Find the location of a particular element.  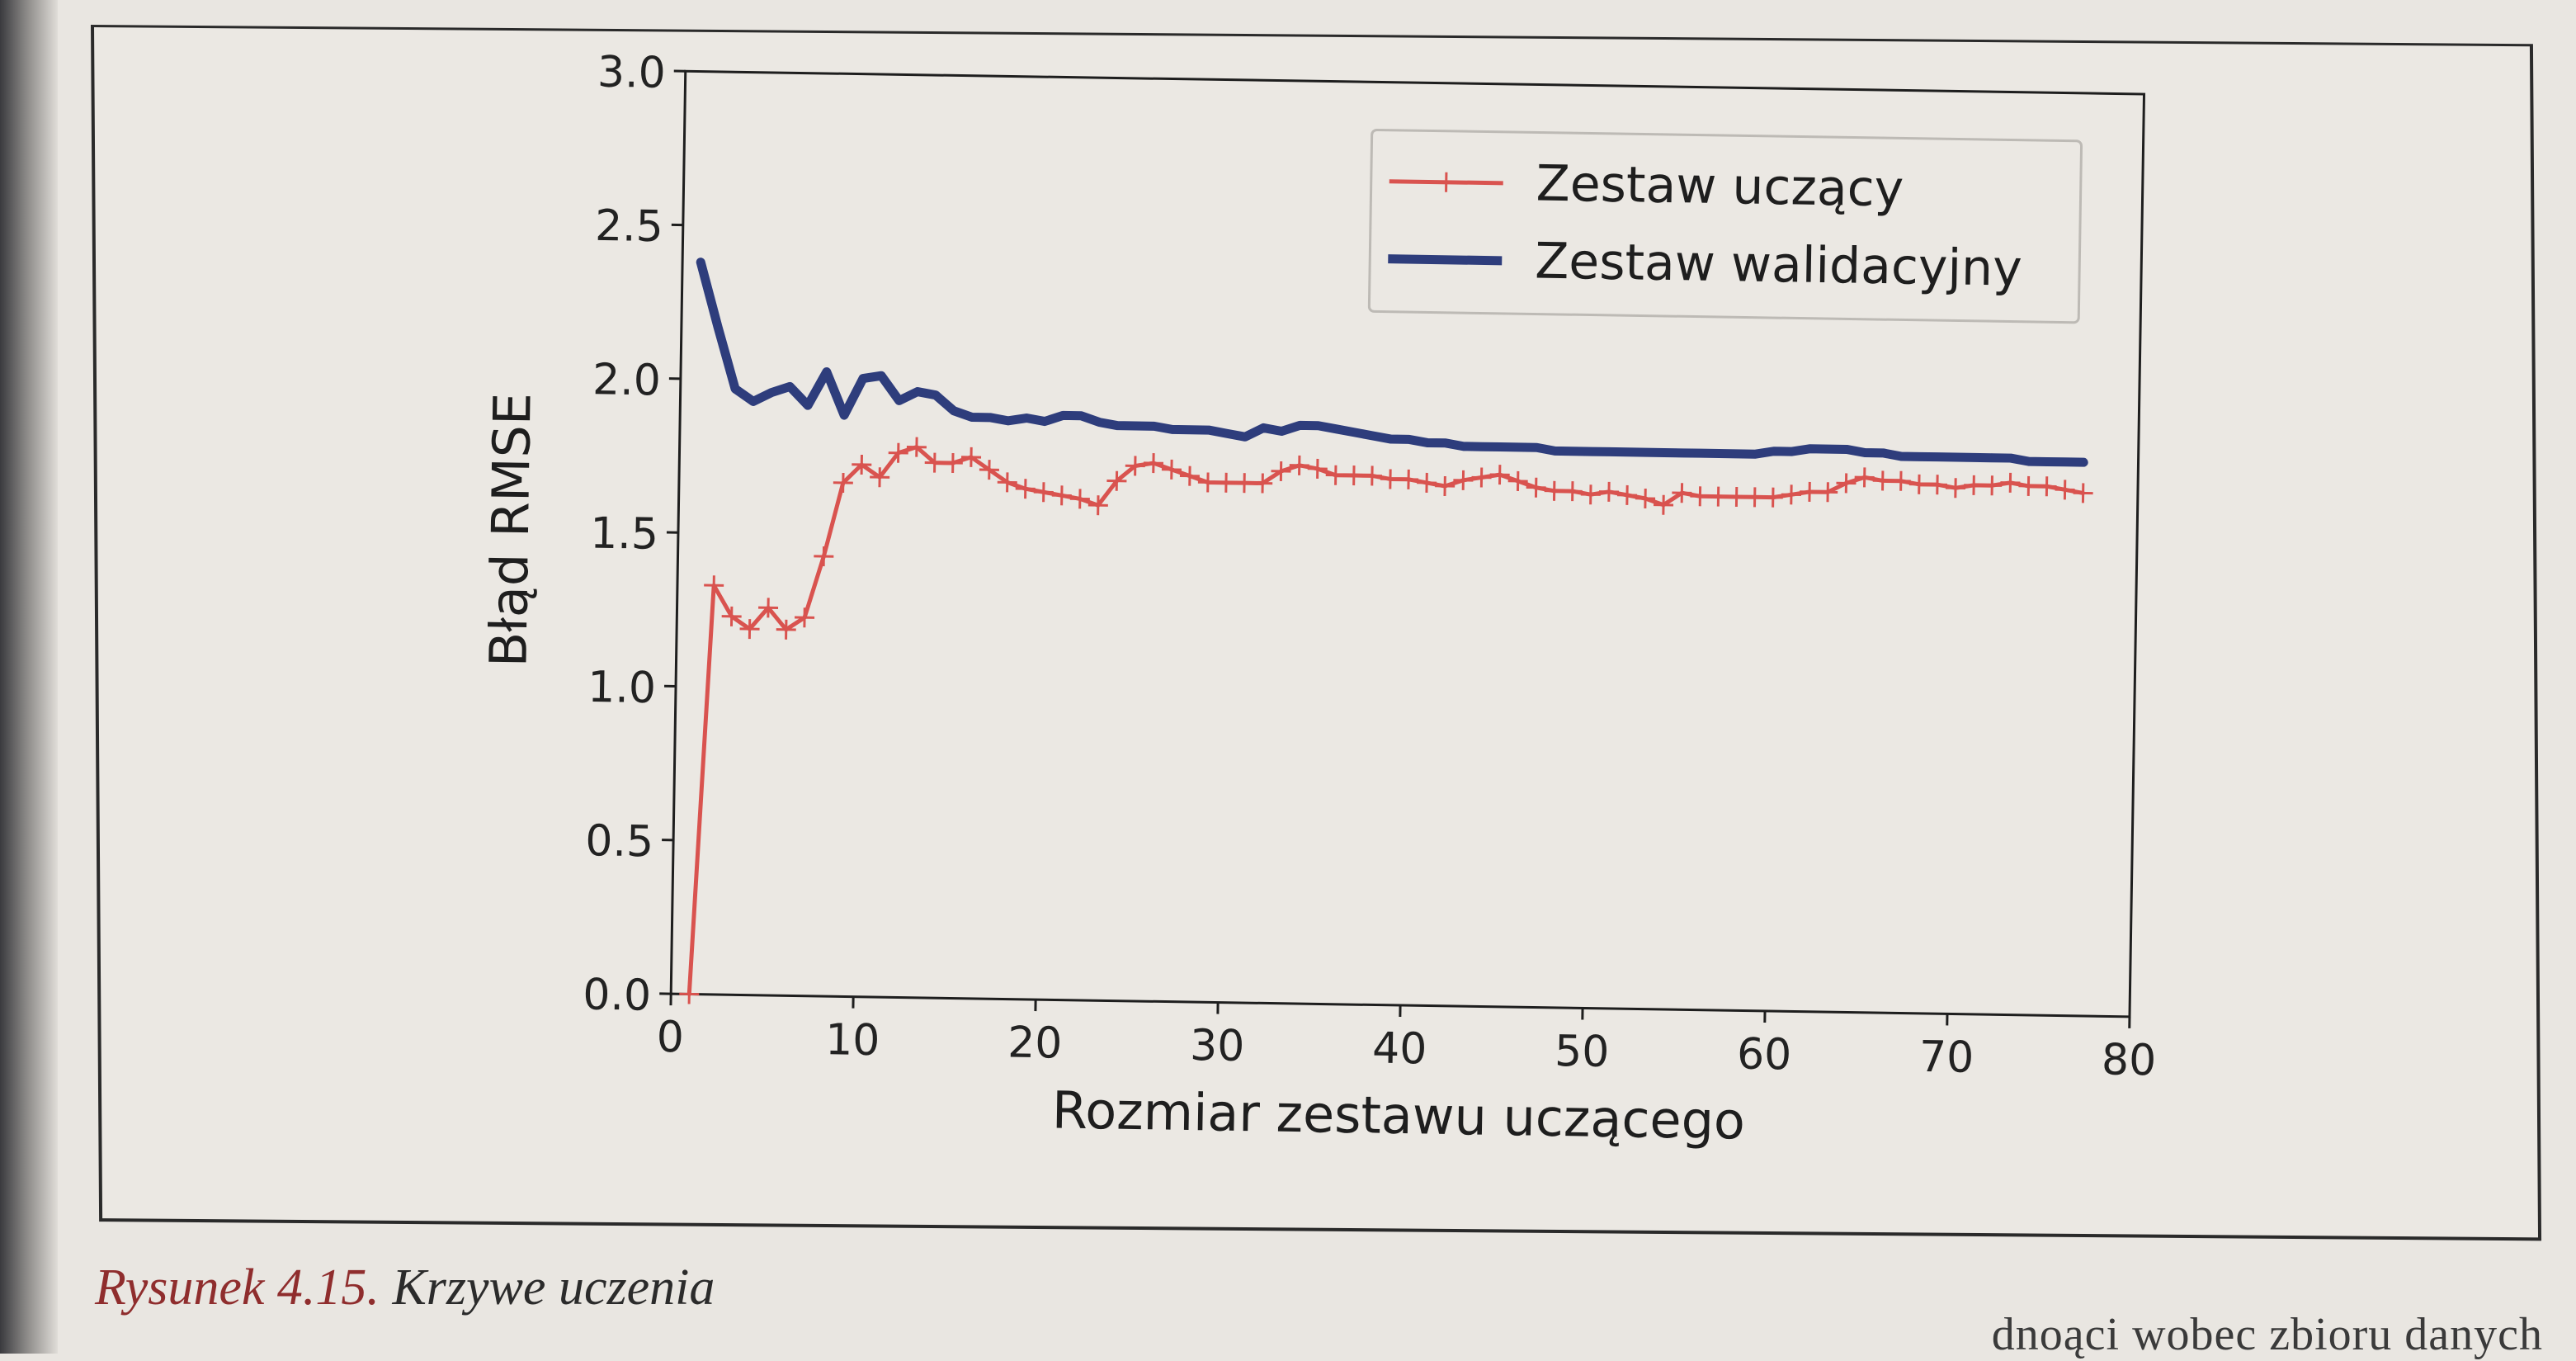

y-tick-label: 2.5 is located at coordinates (629, 226).